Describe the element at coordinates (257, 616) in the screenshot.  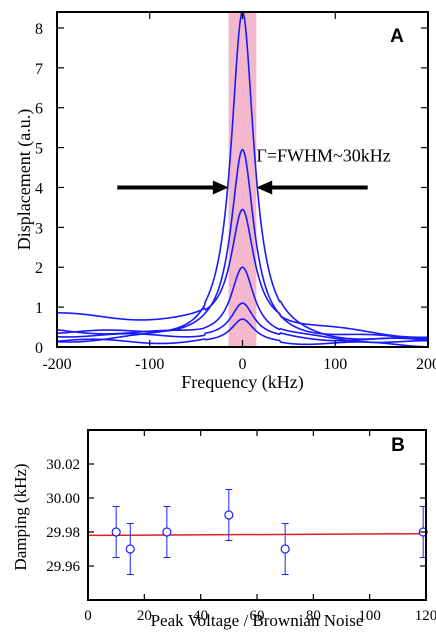
I see `x-tick-label: 60` at that location.